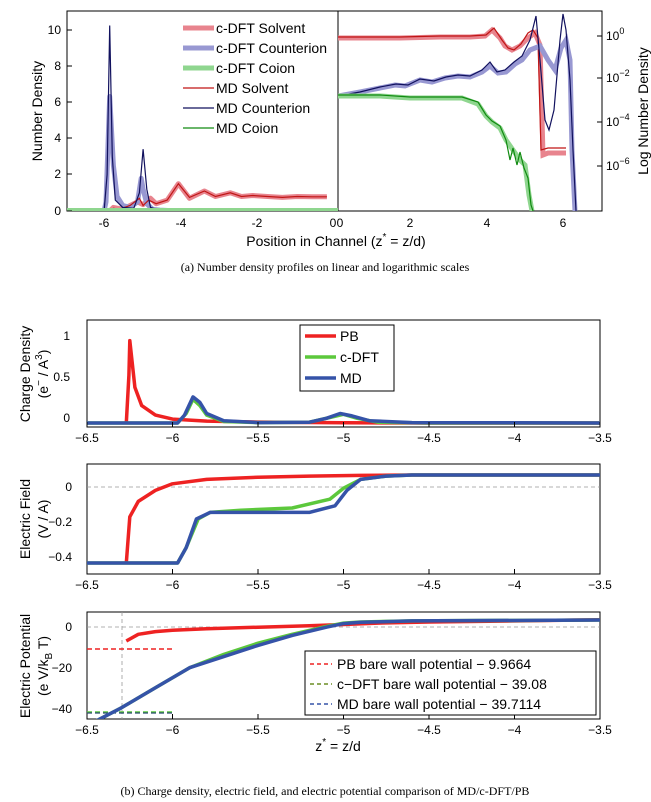  I want to click on series-b1-pb, so click(362, 381).